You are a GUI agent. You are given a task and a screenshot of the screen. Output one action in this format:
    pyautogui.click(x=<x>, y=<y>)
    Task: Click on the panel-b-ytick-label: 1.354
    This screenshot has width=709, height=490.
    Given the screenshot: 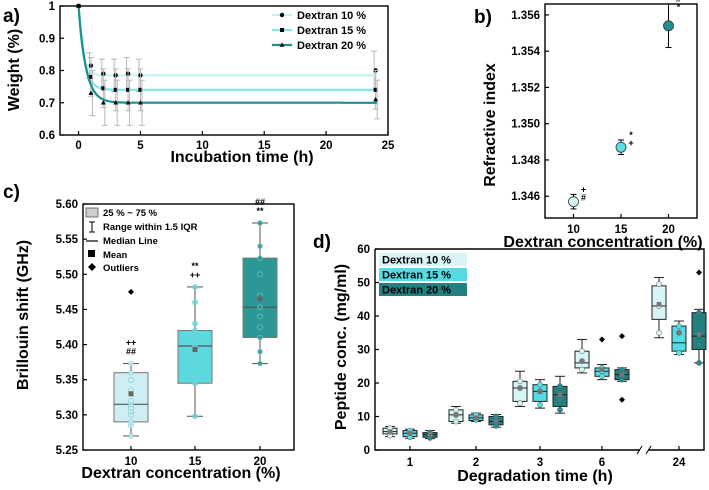 What is the action you would take?
    pyautogui.click(x=525, y=52)
    